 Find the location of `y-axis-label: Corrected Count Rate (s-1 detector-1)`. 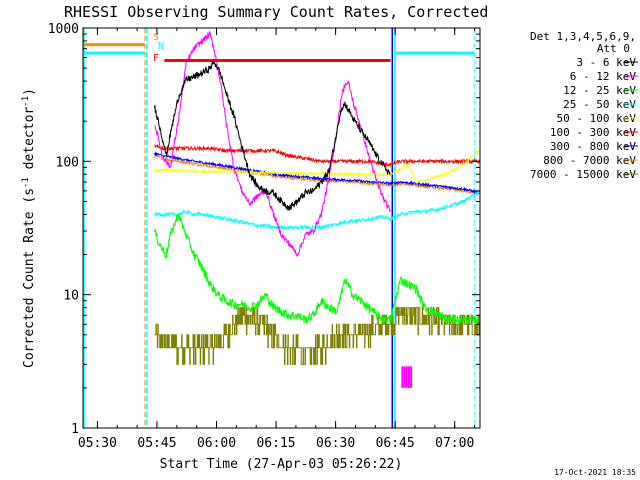

y-axis-label: Corrected Count Rate (s-1 detector-1) is located at coordinates (29, 228).